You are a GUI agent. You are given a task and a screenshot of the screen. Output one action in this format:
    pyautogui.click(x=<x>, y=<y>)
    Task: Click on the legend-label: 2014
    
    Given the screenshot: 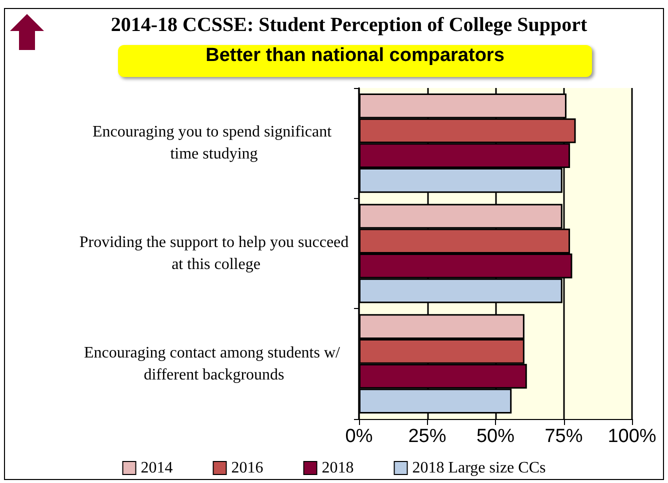 What is the action you would take?
    pyautogui.click(x=156, y=468)
    